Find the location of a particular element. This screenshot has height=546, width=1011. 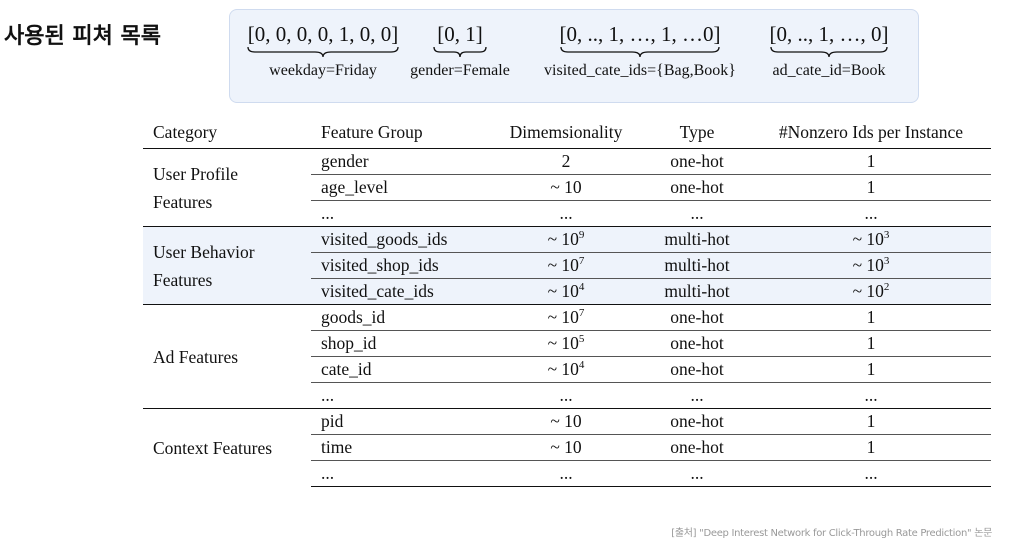

dimensionality-cell: 2 is located at coordinates (566, 161).